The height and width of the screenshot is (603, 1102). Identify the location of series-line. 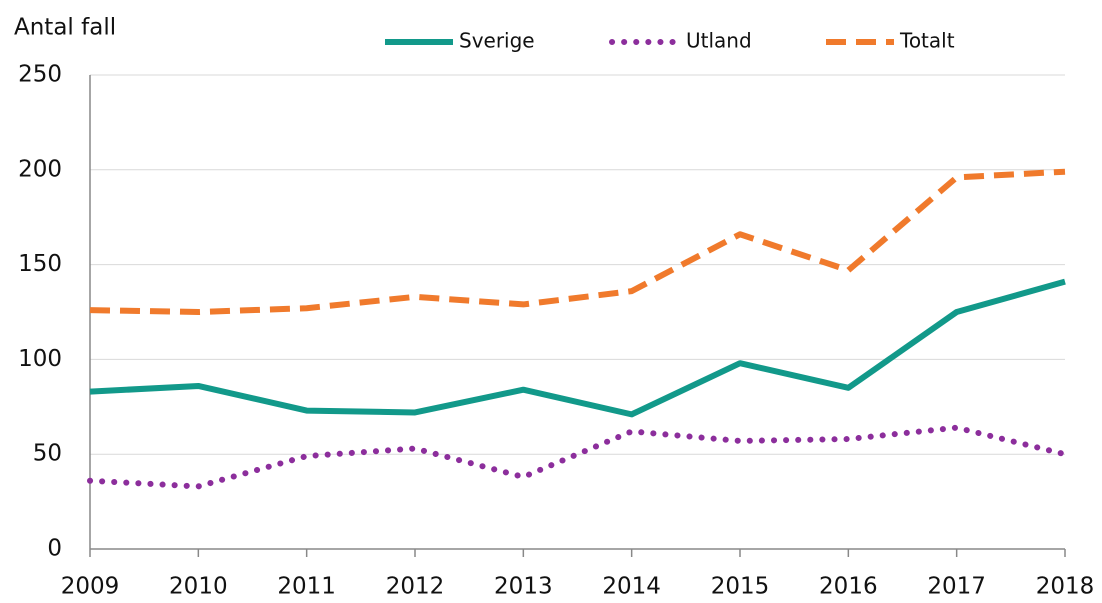
(577, 457).